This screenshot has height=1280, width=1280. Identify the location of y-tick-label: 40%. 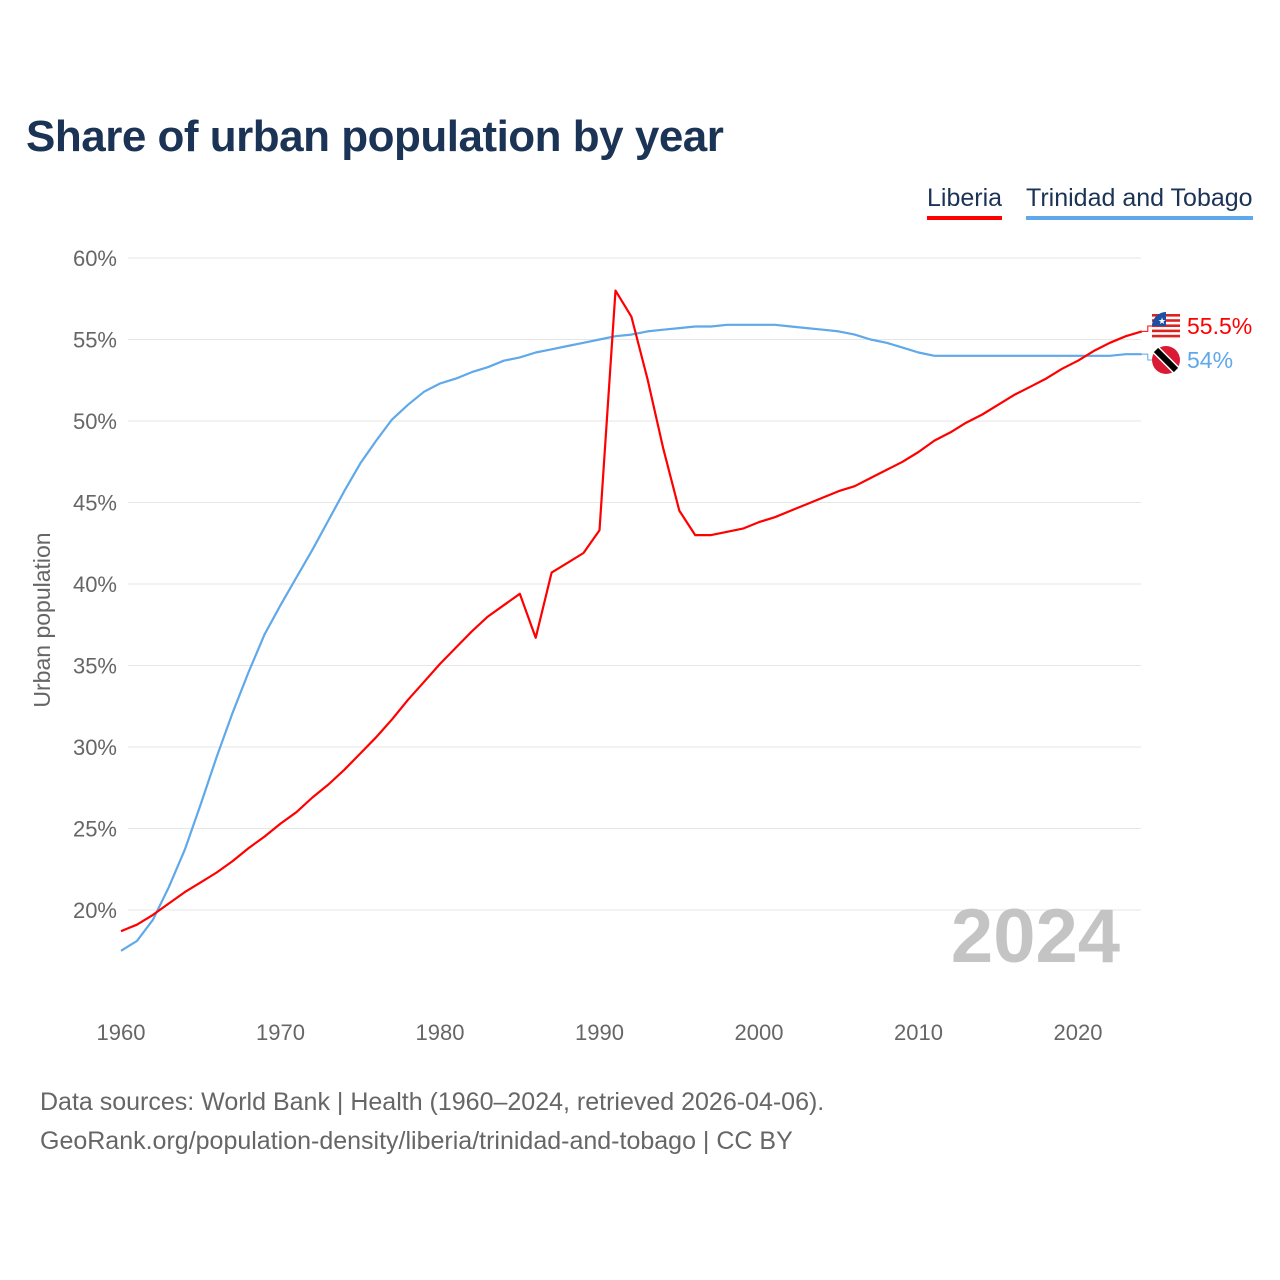
(95, 584).